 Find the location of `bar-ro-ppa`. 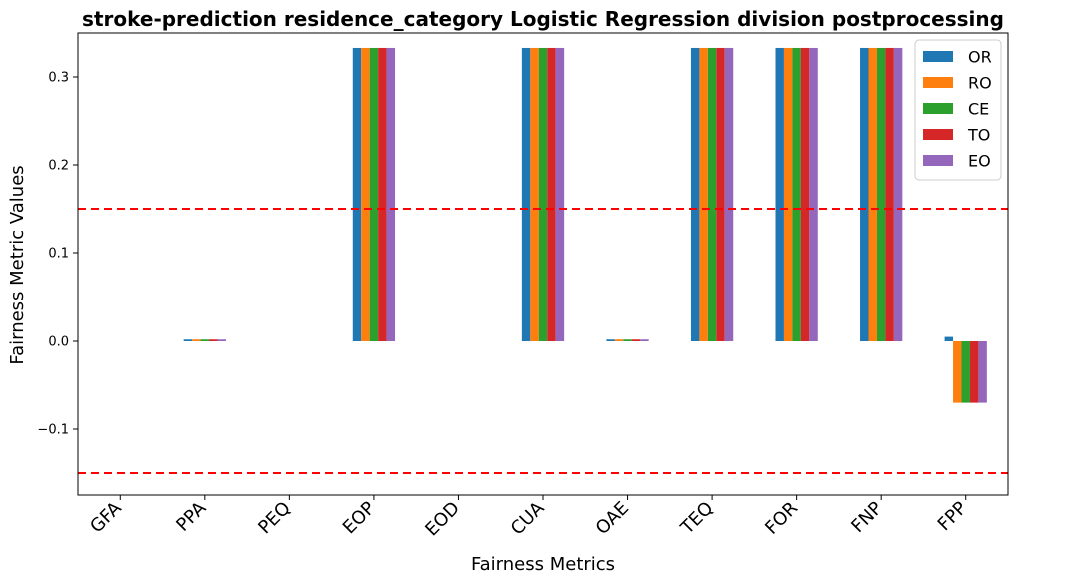

bar-ro-ppa is located at coordinates (196, 340).